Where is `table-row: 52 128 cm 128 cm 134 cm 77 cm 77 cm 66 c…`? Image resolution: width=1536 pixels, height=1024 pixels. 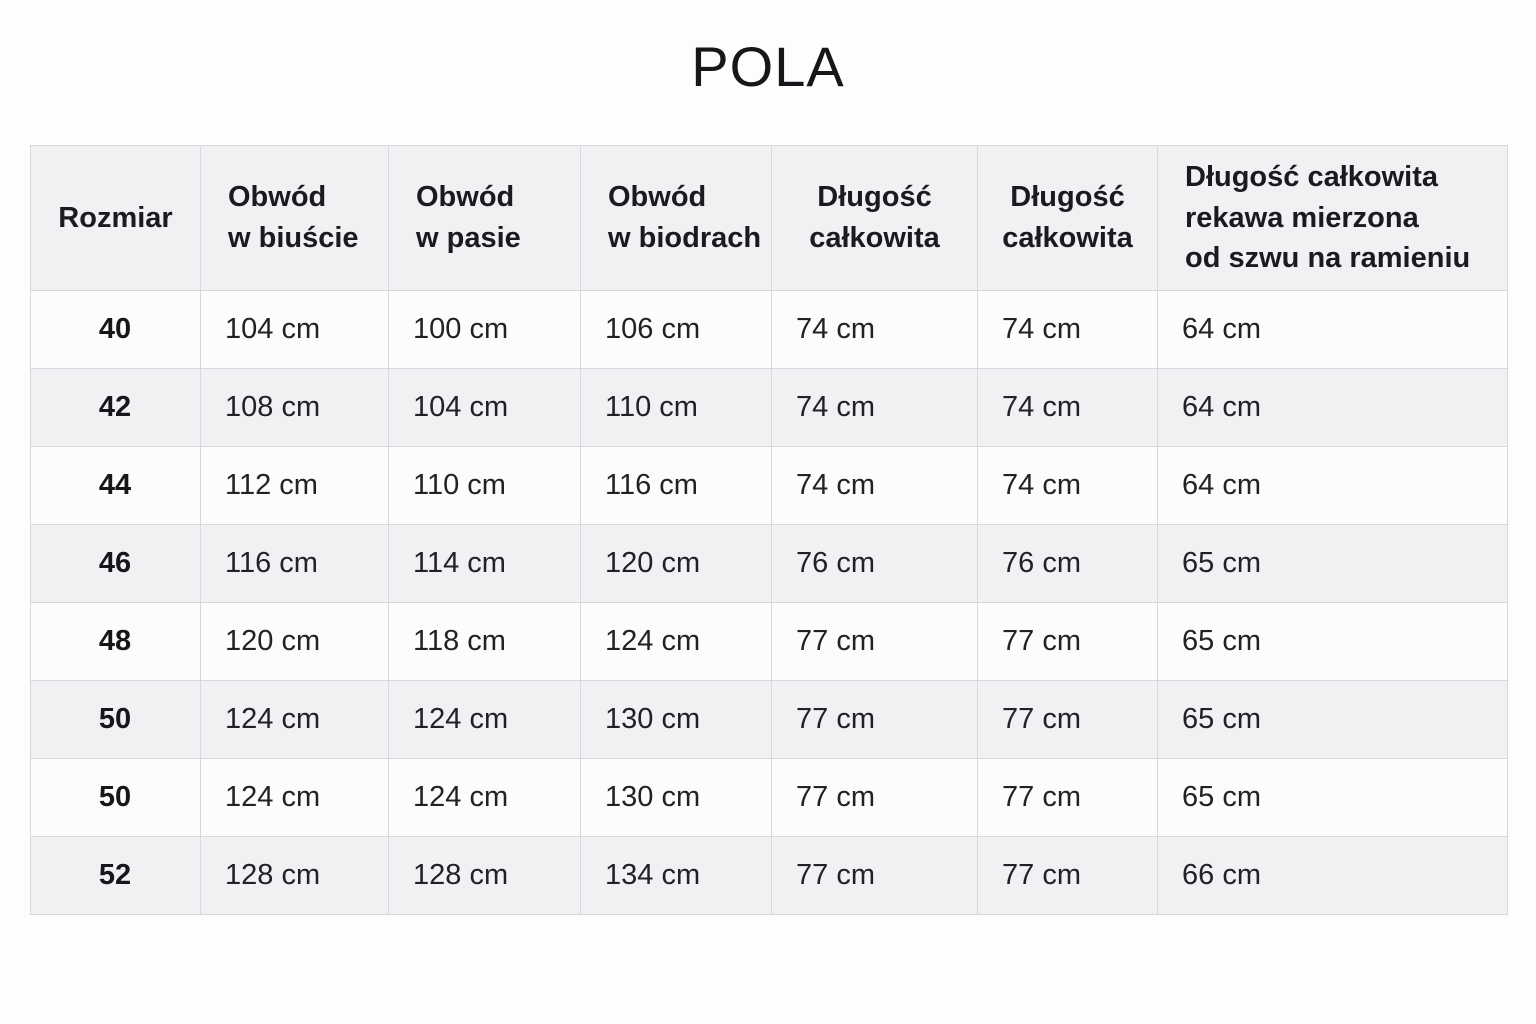 table-row: 52 128 cm 128 cm 134 cm 77 cm 77 cm 66 c… is located at coordinates (769, 875).